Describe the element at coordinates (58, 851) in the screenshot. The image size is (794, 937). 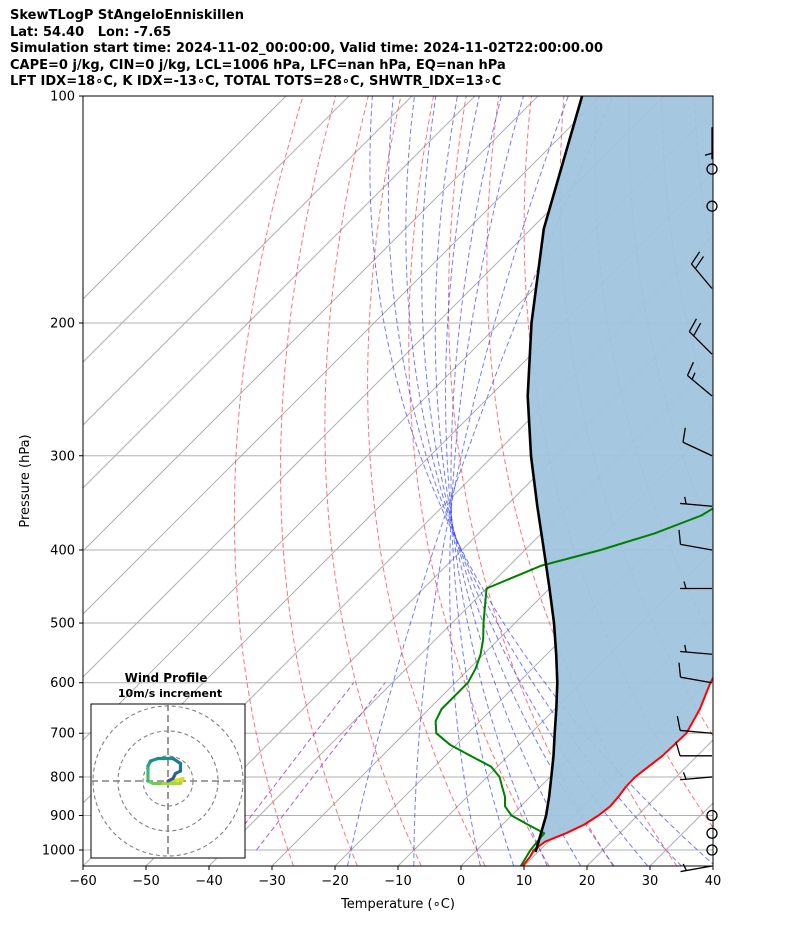
I see `y-tick-label: 1000` at that location.